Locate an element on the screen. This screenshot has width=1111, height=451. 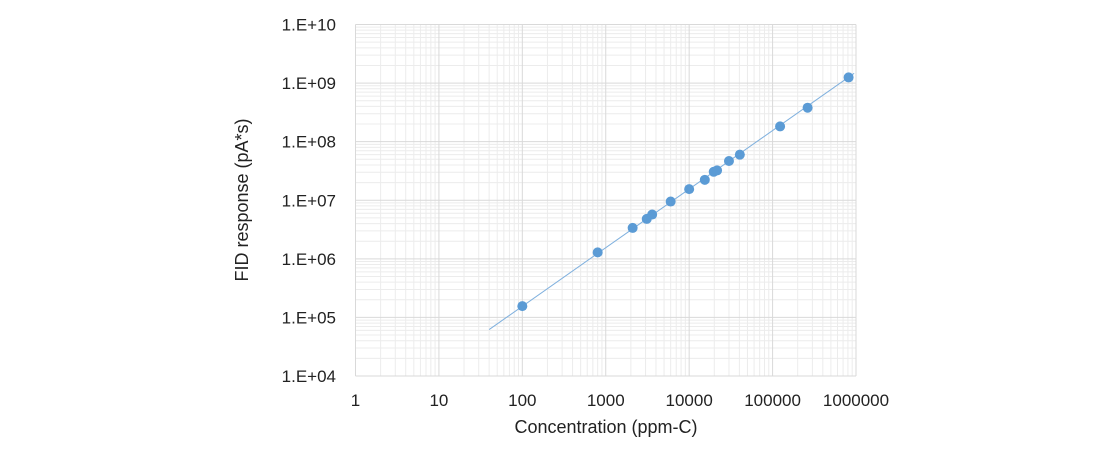
x-tick-label: 1000 is located at coordinates (606, 400).